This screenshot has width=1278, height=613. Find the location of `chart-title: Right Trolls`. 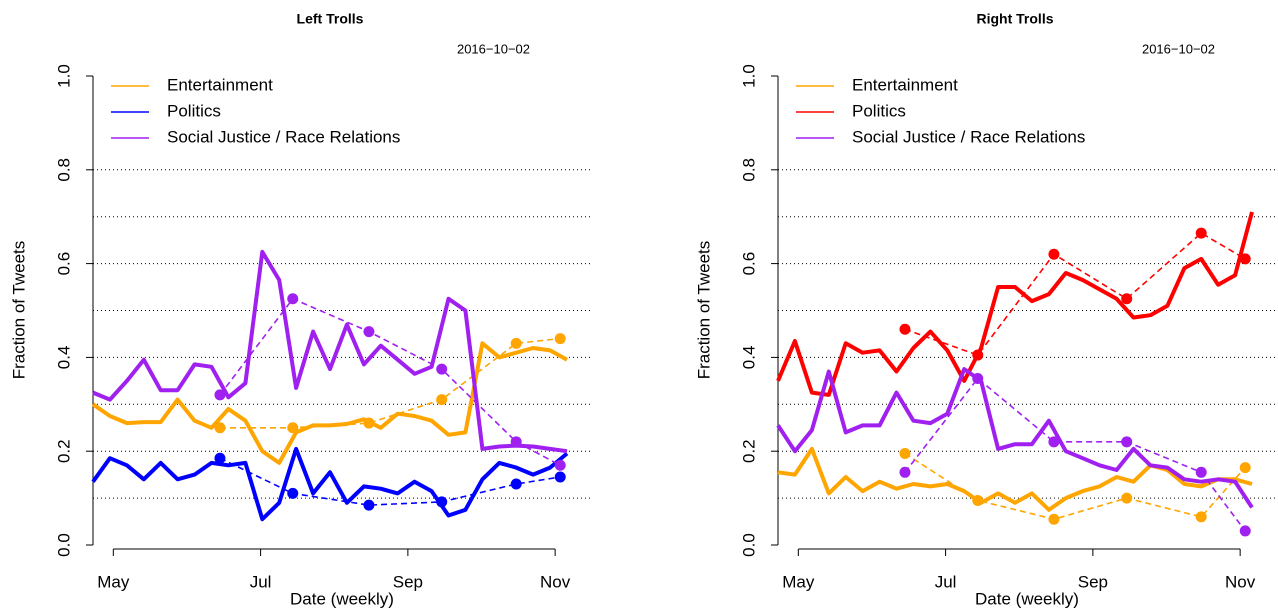

chart-title: Right Trolls is located at coordinates (1015, 19).